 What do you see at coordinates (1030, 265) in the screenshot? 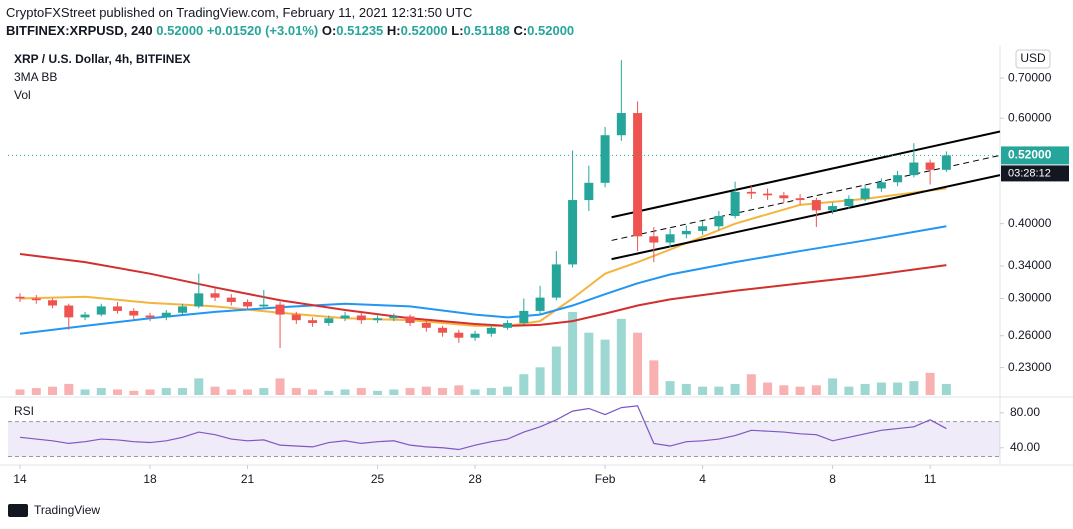
I see `y-tick-label: 0.34000` at bounding box center [1030, 265].